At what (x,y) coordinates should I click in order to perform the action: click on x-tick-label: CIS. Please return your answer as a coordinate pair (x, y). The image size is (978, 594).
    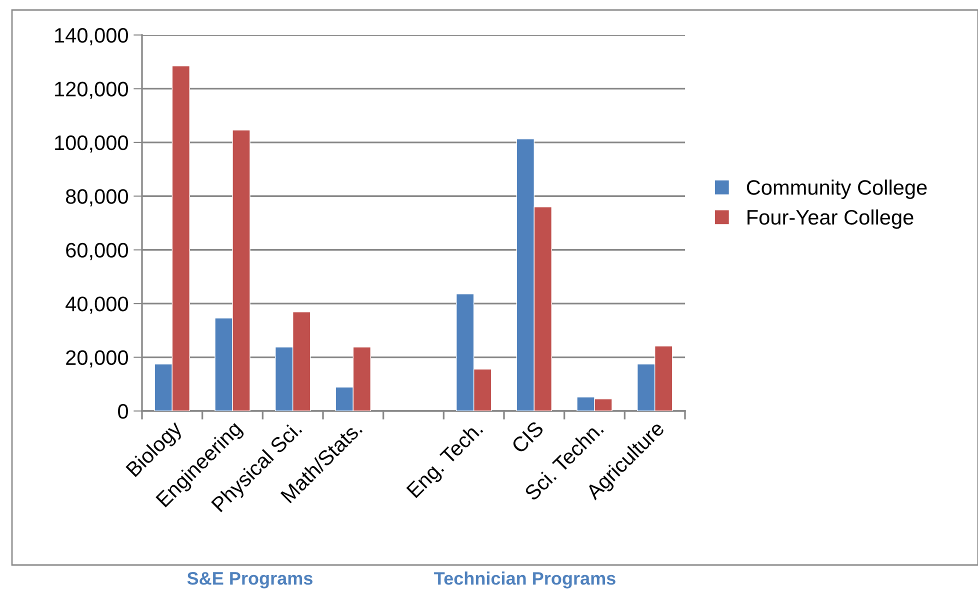
    Looking at the image, I should click on (527, 437).